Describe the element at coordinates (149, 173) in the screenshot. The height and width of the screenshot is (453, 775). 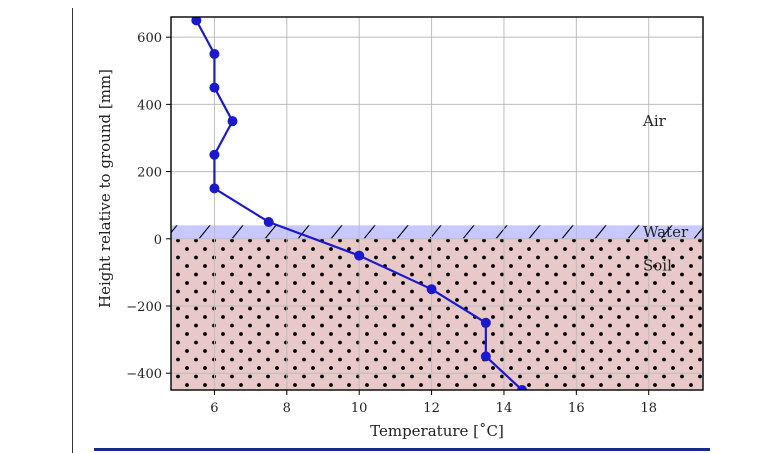
I see `y-tick-label: 200` at that location.